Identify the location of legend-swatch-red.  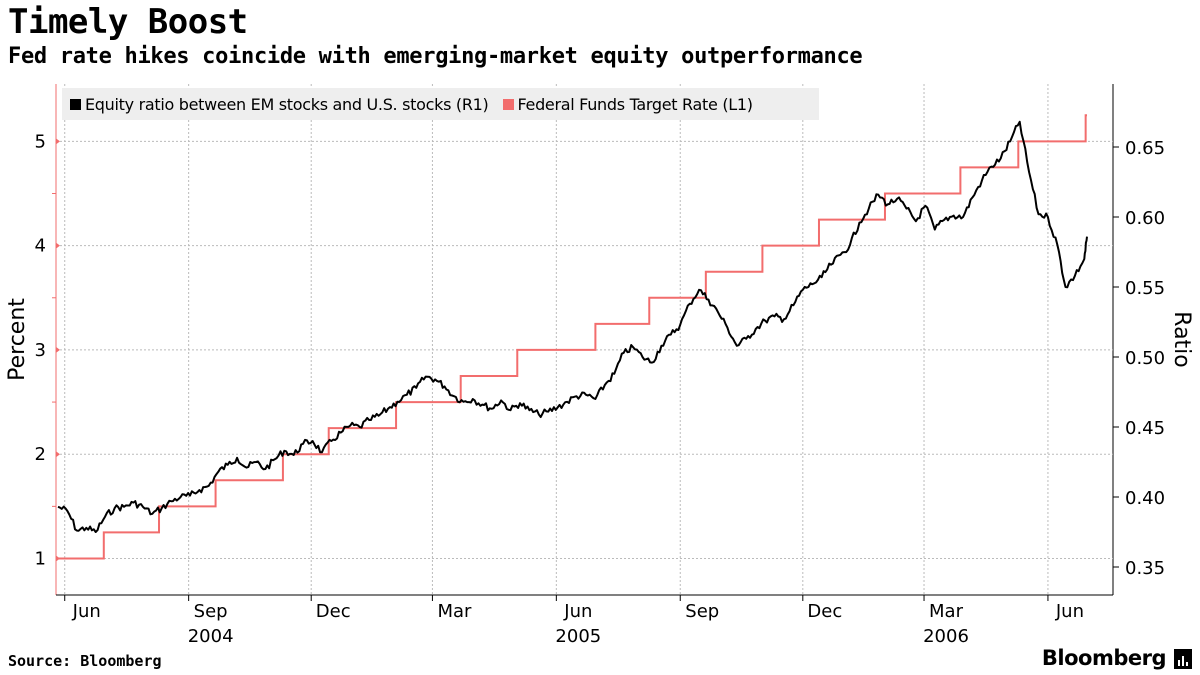
(508, 104).